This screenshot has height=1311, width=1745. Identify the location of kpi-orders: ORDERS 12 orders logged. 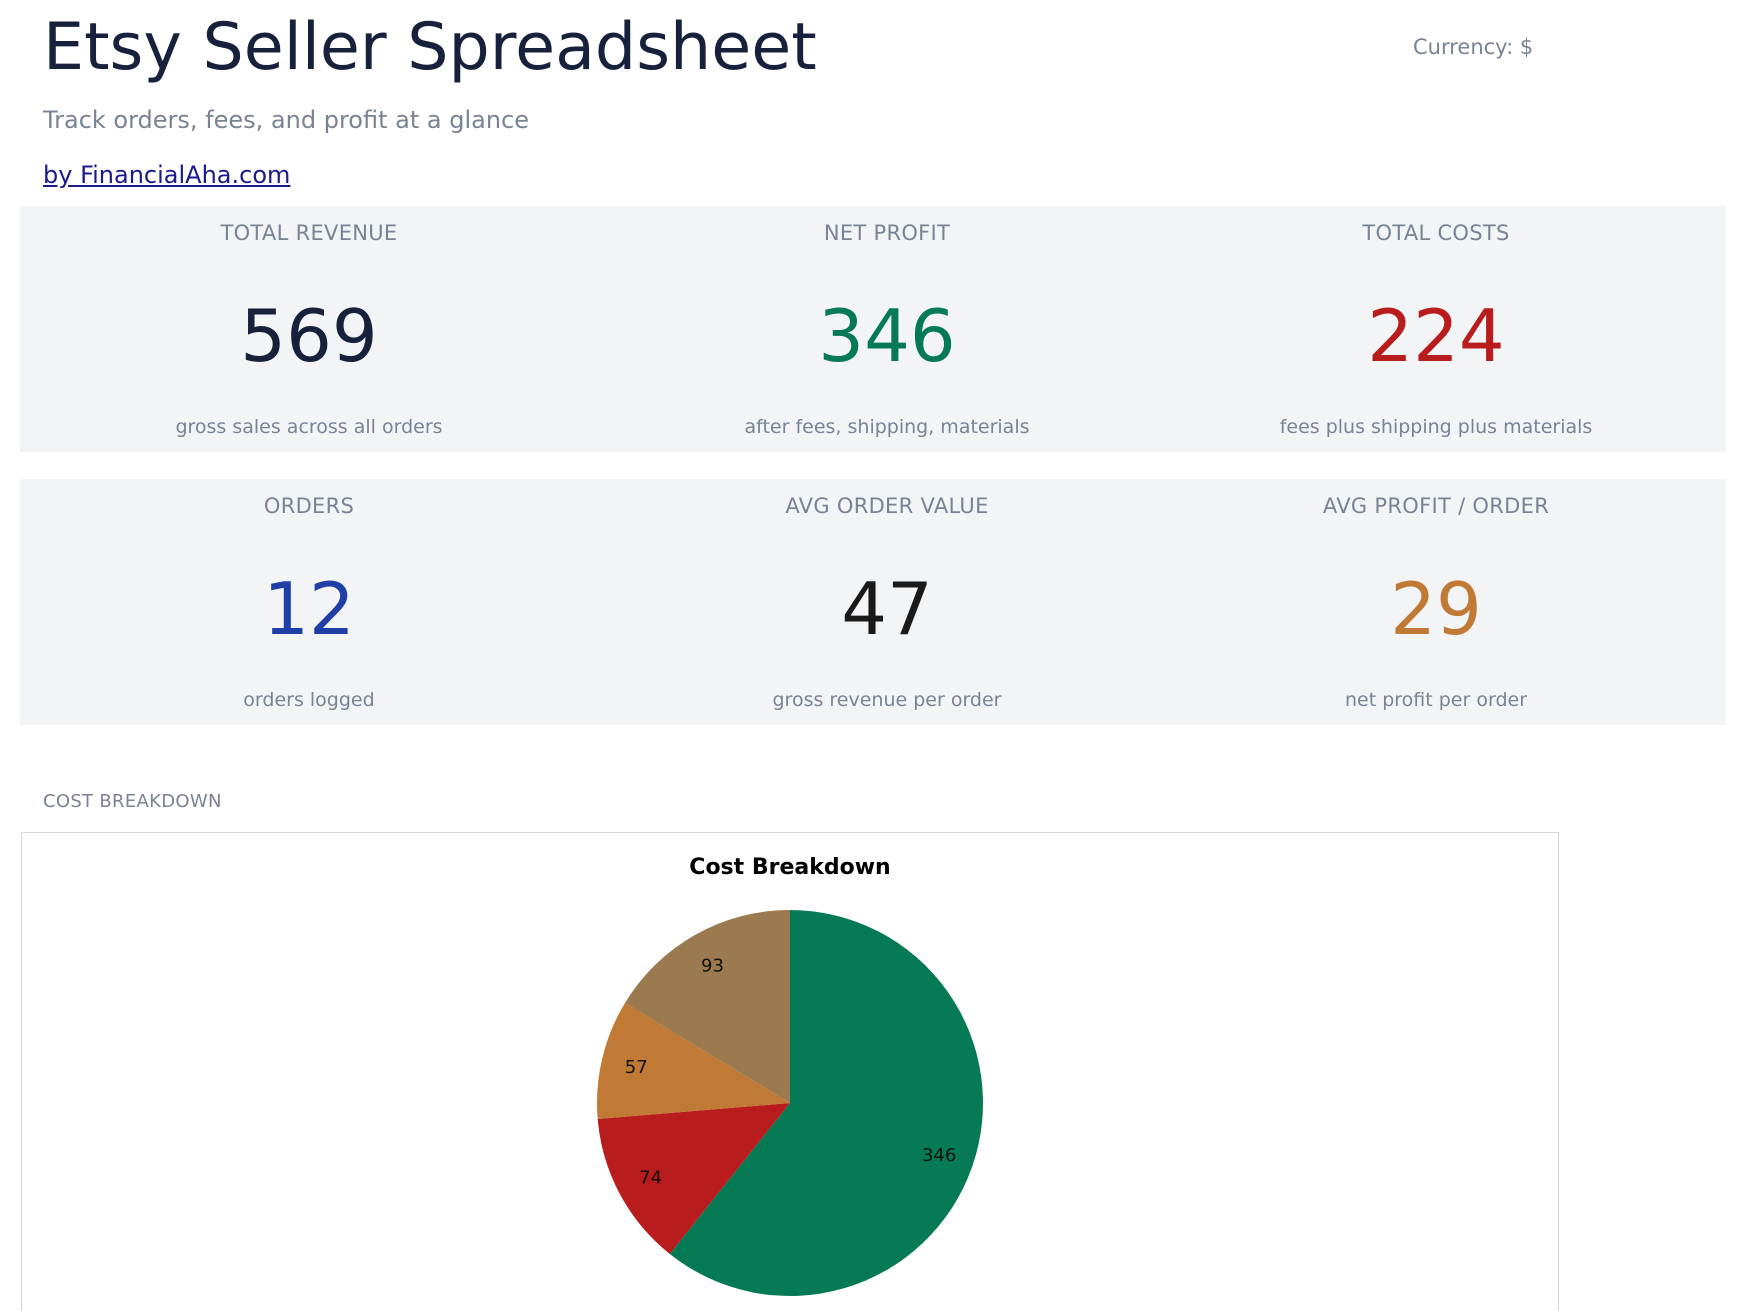
(309, 602).